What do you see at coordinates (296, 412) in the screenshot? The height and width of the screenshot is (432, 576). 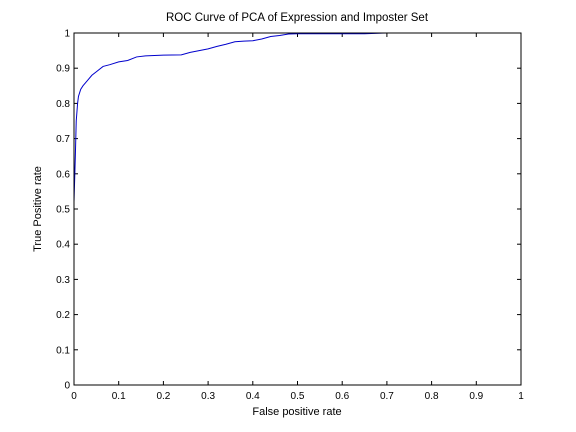 I see `x-axis-label: False positive rate` at bounding box center [296, 412].